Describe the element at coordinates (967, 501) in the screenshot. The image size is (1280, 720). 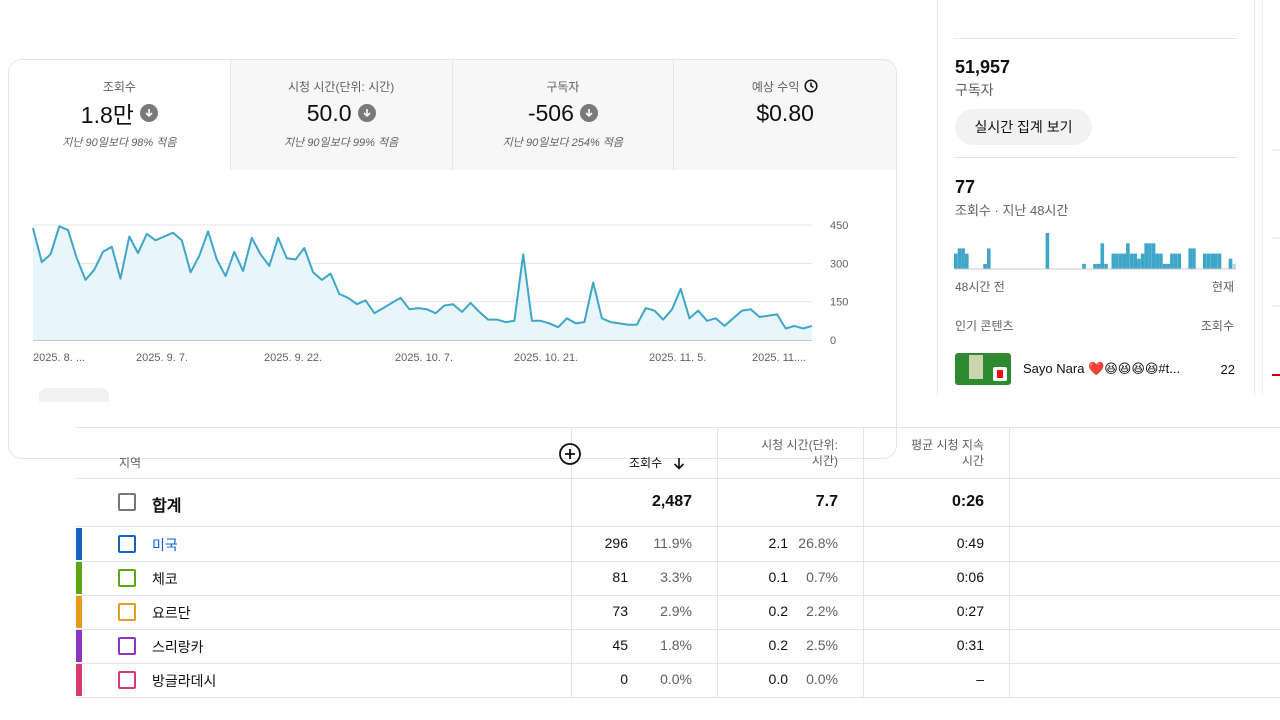
I see `total-avg-duration: 0:26` at that location.